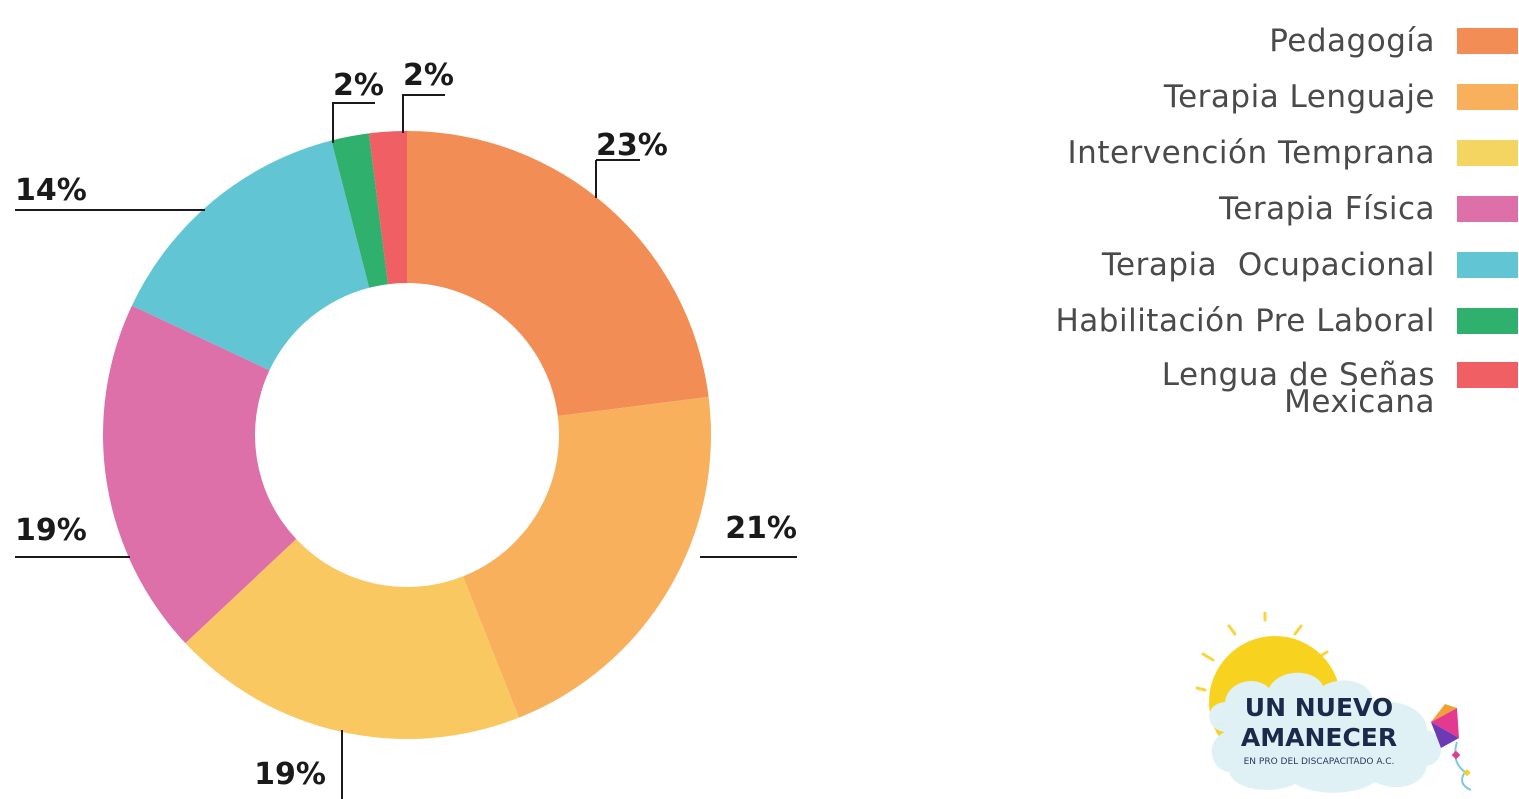 The width and height of the screenshot is (1519, 799). Describe the element at coordinates (1352, 41) in the screenshot. I see `legend-label: Pedagogía` at that location.